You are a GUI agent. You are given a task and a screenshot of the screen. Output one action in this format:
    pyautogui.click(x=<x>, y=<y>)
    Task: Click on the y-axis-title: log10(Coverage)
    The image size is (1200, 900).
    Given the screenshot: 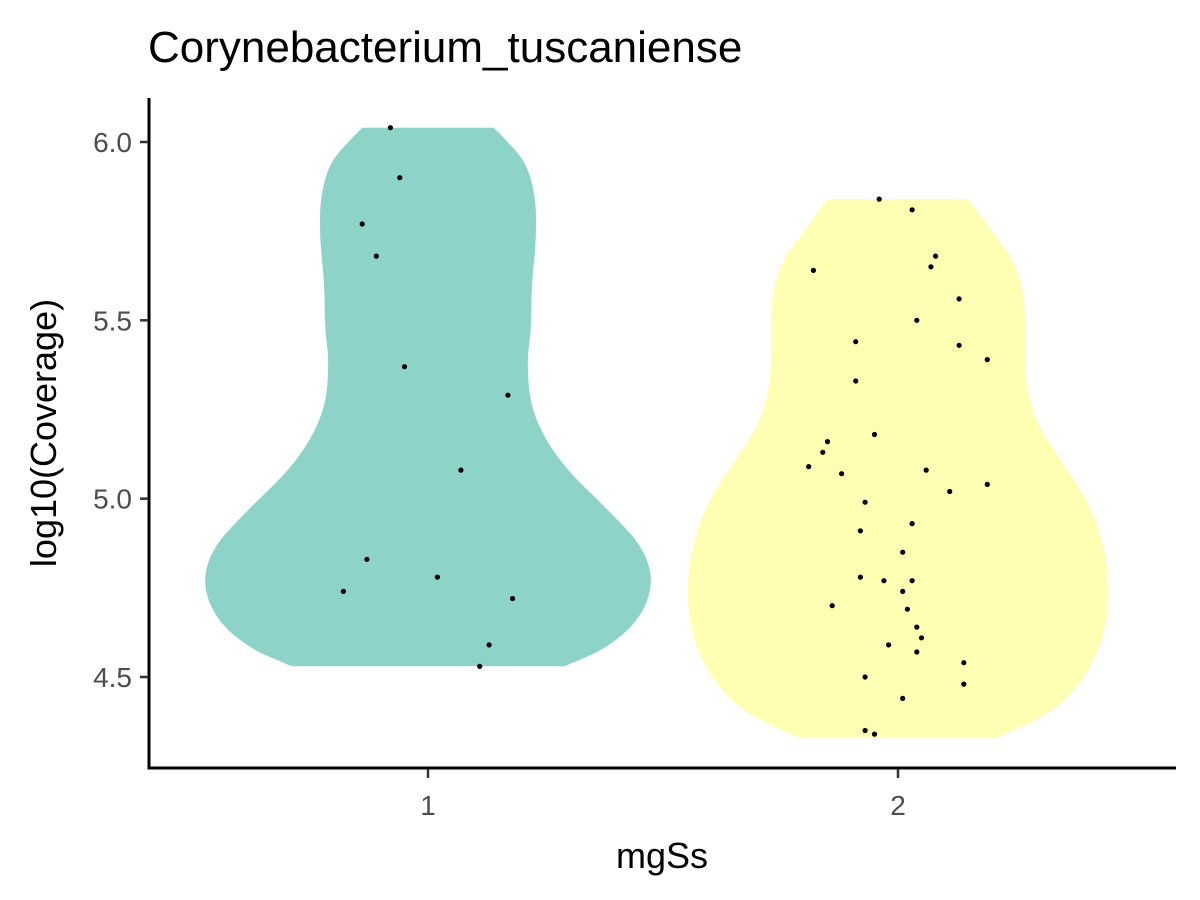 What is the action you would take?
    pyautogui.click(x=43, y=433)
    